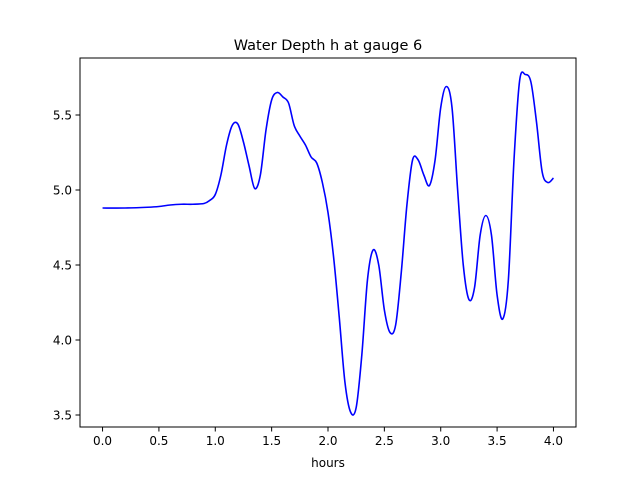 The height and width of the screenshot is (480, 640). Describe the element at coordinates (553, 441) in the screenshot. I see `x-tick-label: 4.0` at that location.